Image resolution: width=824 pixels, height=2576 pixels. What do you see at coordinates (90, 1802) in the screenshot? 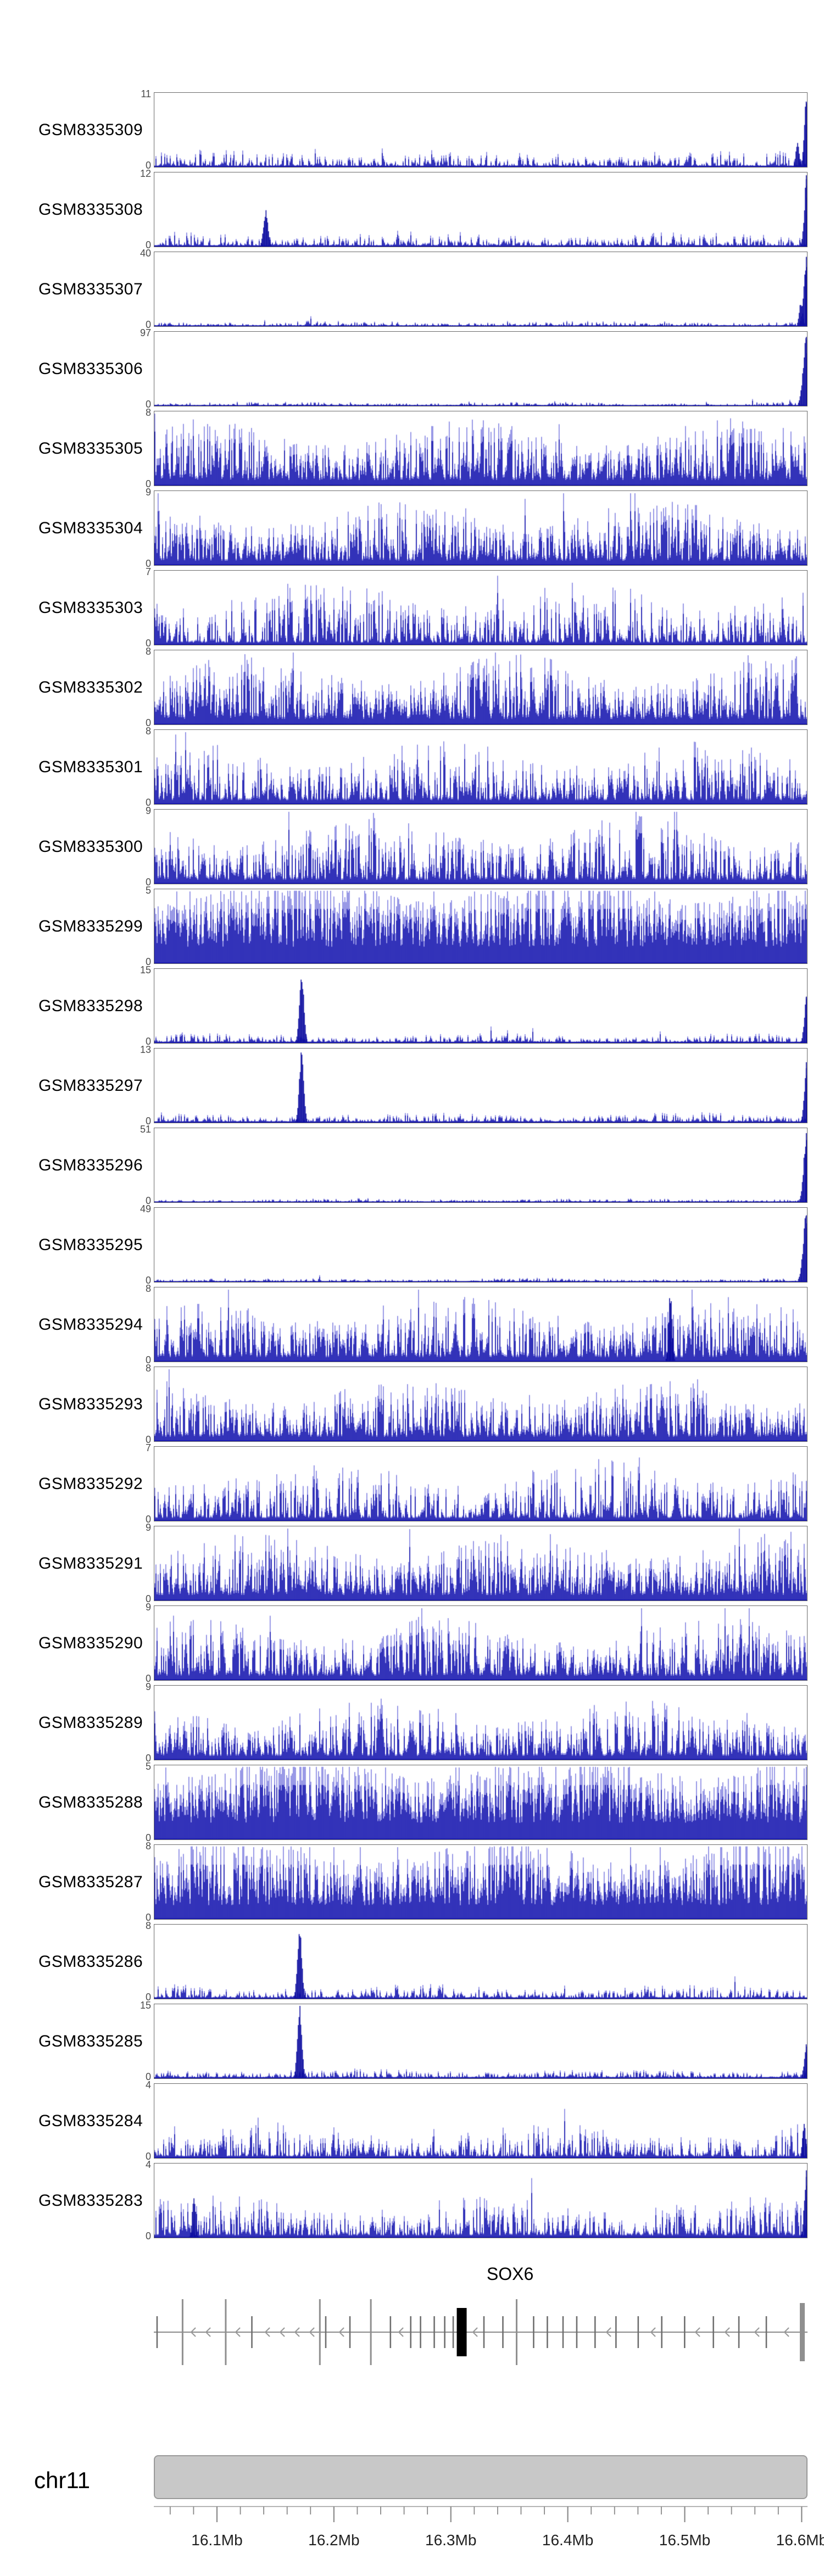
I see `track-label: GSM8335288` at bounding box center [90, 1802].